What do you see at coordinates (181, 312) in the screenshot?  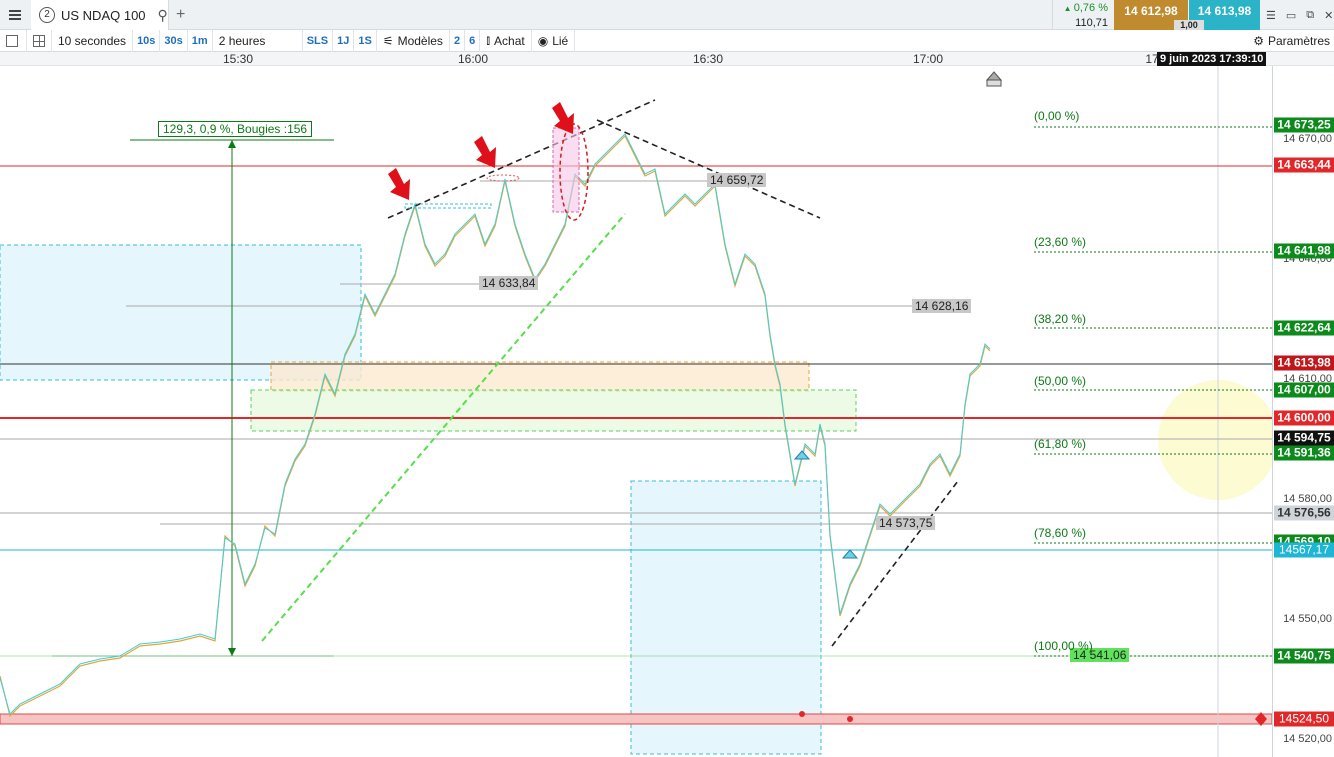 I see `zone-box-left` at bounding box center [181, 312].